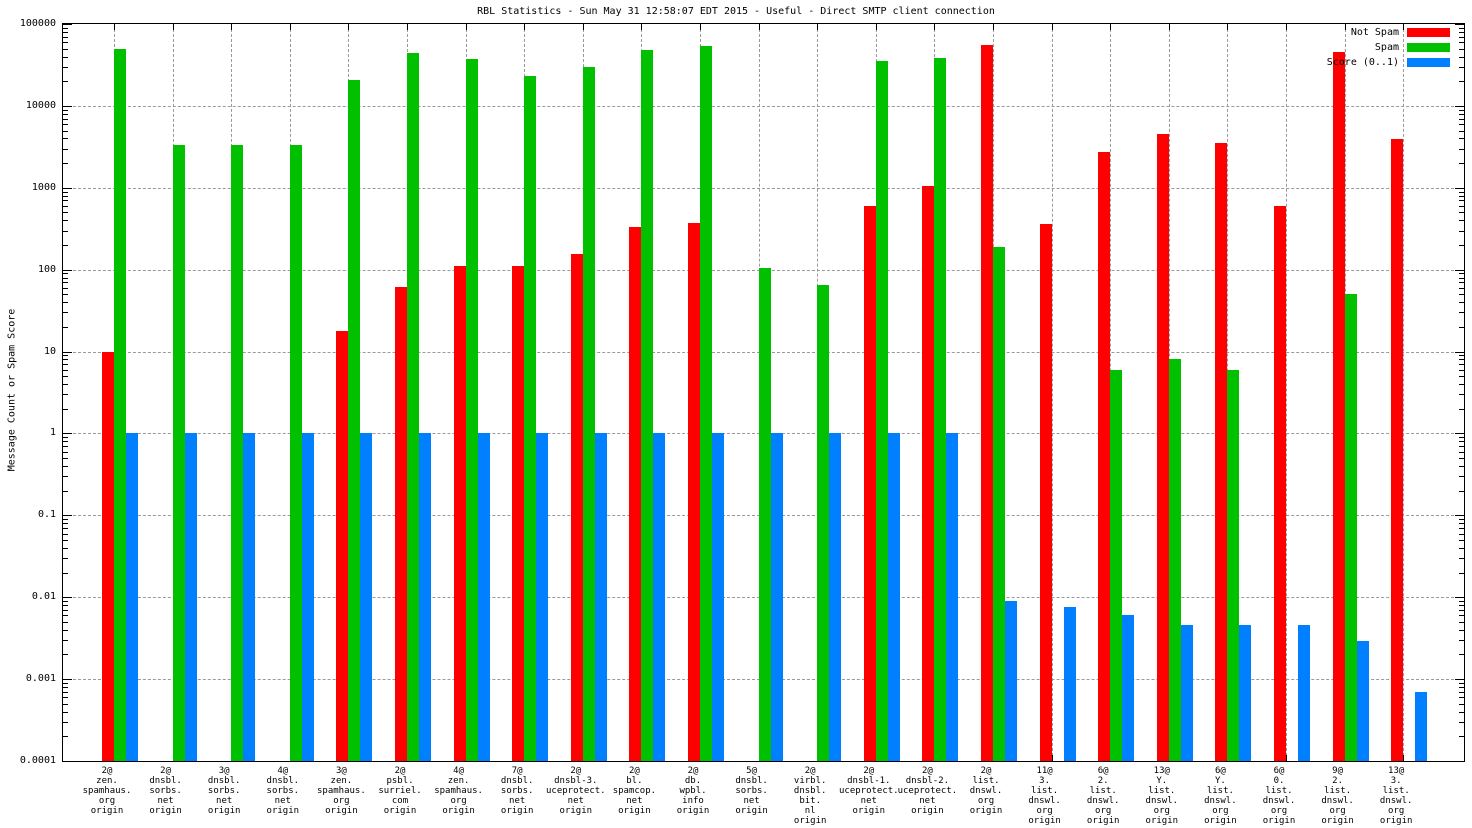  What do you see at coordinates (37, 23) in the screenshot?
I see `y-tick-label: 100000` at bounding box center [37, 23].